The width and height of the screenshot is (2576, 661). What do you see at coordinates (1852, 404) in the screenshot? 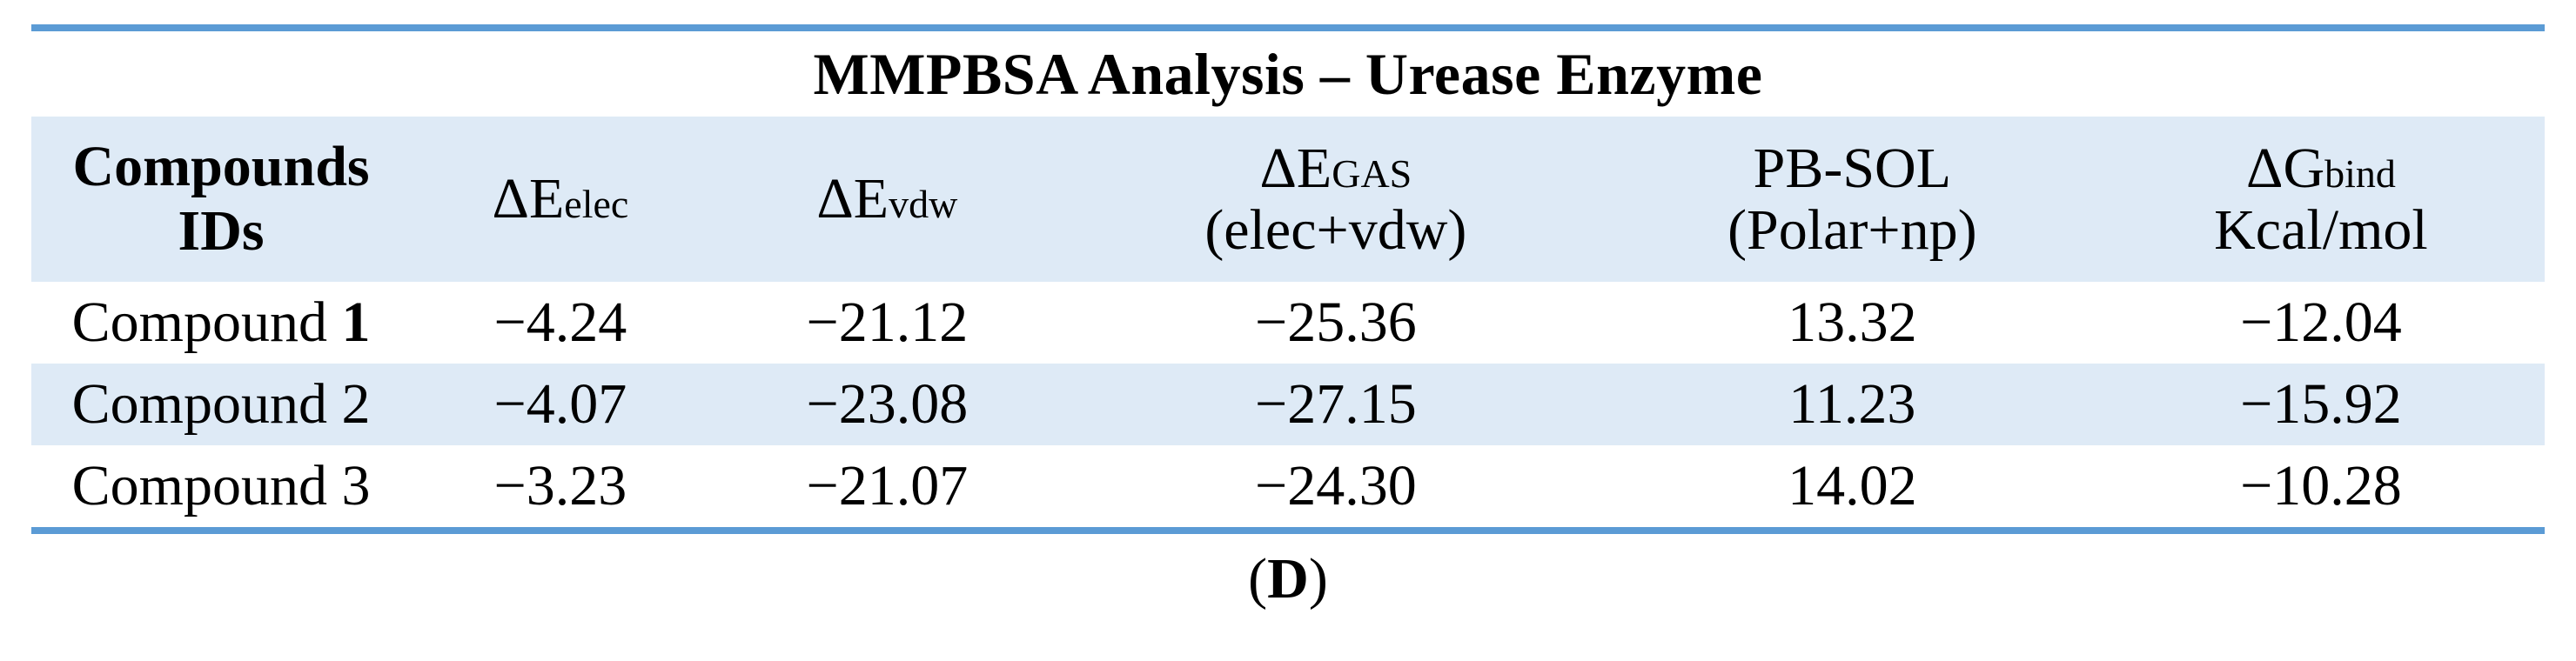
I see `pb-sol-cell: 11.23` at bounding box center [1852, 404].